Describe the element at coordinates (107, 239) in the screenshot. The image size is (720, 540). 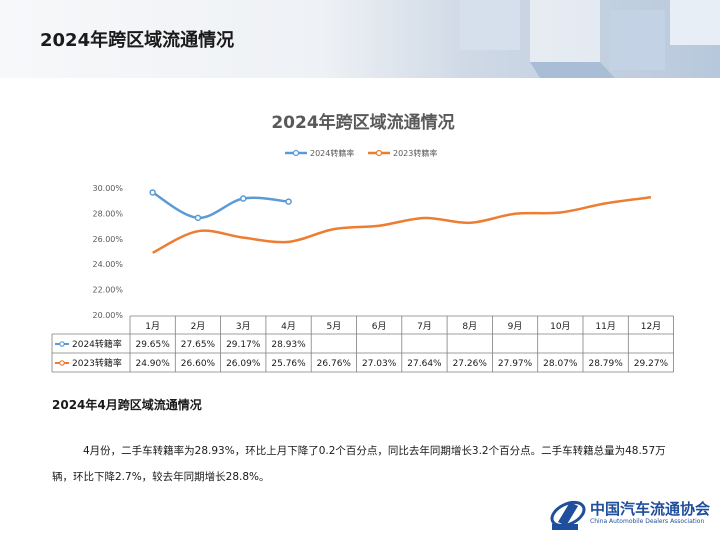
I see `y-tick-label: 26.00%` at that location.